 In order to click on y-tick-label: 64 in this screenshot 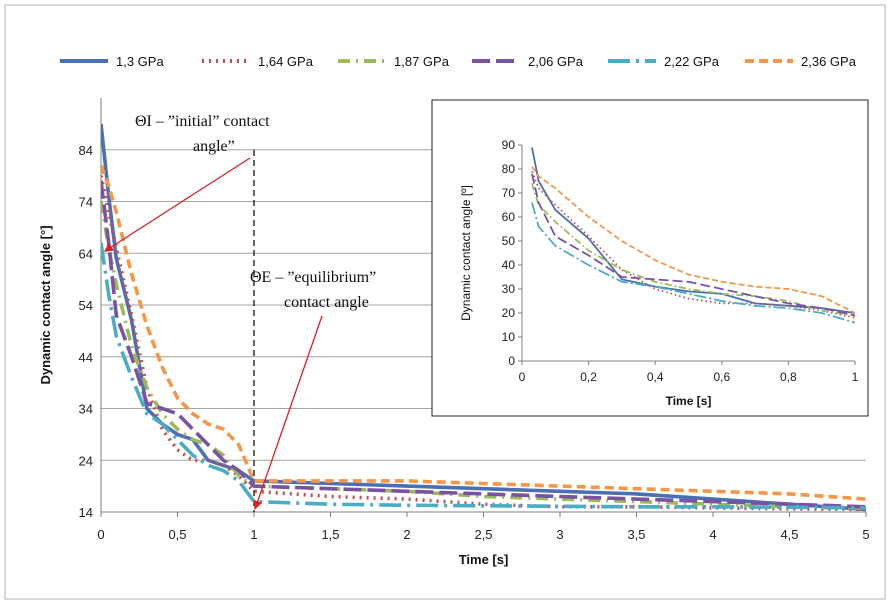, I will do `click(86, 253)`.